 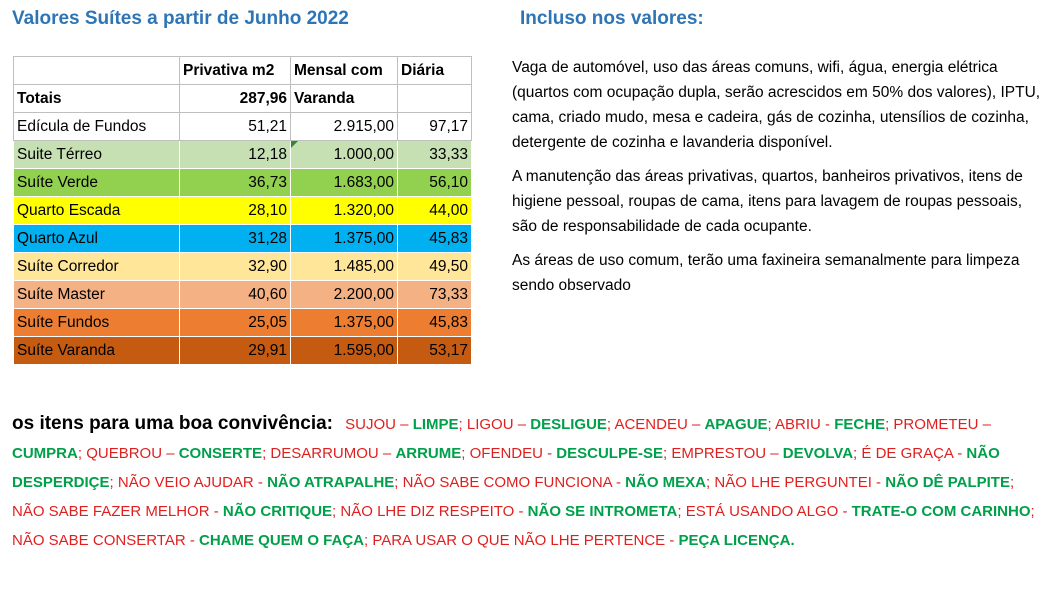 What do you see at coordinates (132, 453) in the screenshot?
I see `rule-condition: QUEBROU –` at bounding box center [132, 453].